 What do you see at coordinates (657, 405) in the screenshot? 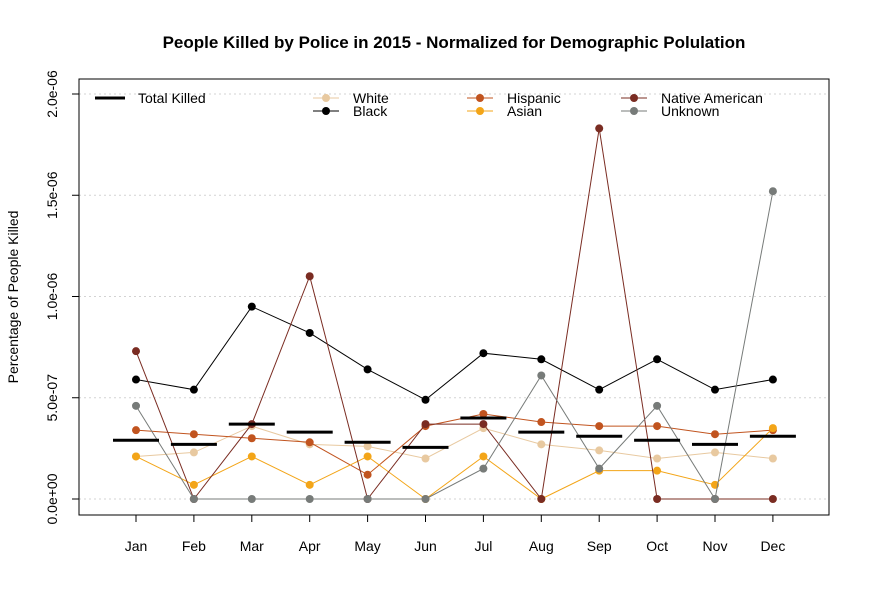
I see `point-unknown-oct` at bounding box center [657, 405].